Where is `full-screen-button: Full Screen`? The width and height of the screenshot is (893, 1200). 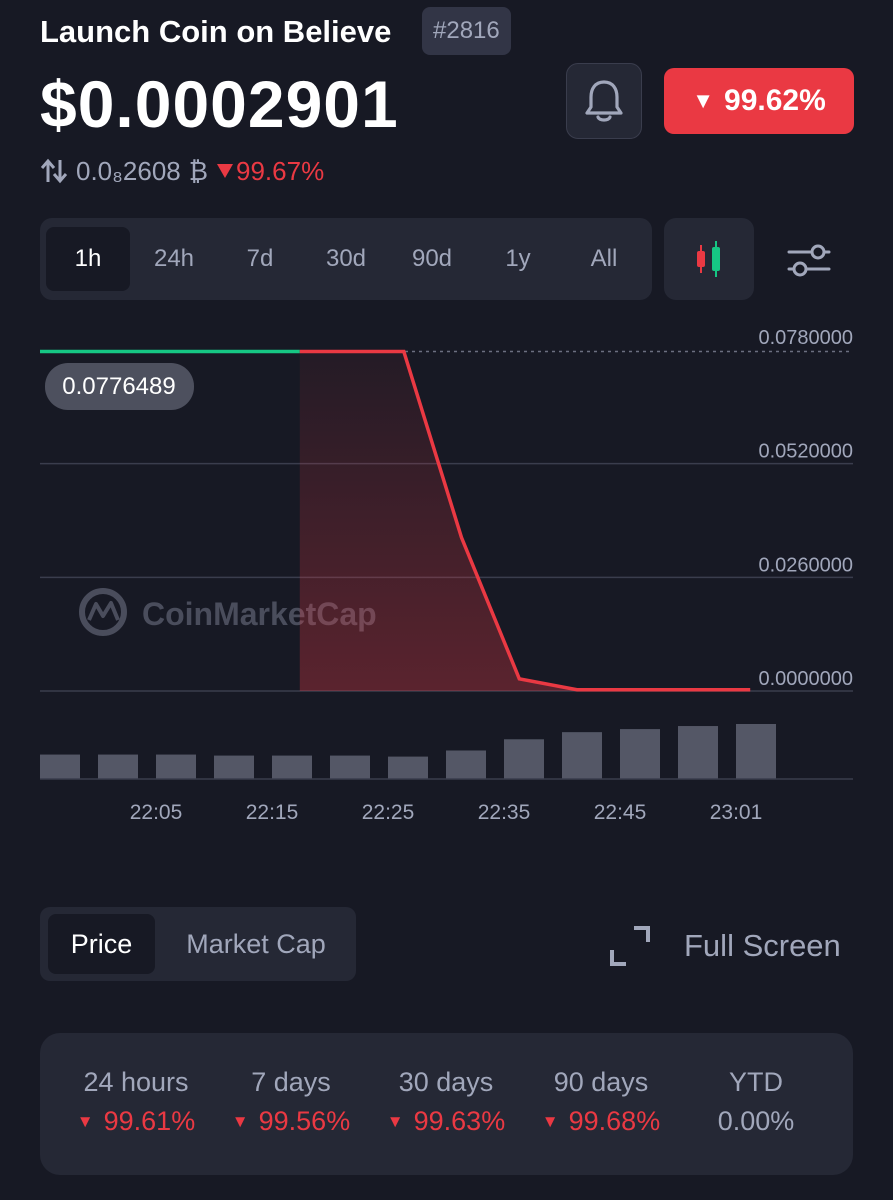 full-screen-button: Full Screen is located at coordinates (724, 946).